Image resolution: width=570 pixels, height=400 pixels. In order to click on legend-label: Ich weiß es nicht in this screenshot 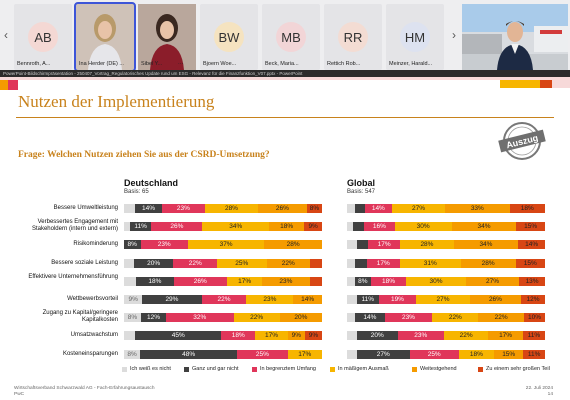, I will do `click(150, 369)`.